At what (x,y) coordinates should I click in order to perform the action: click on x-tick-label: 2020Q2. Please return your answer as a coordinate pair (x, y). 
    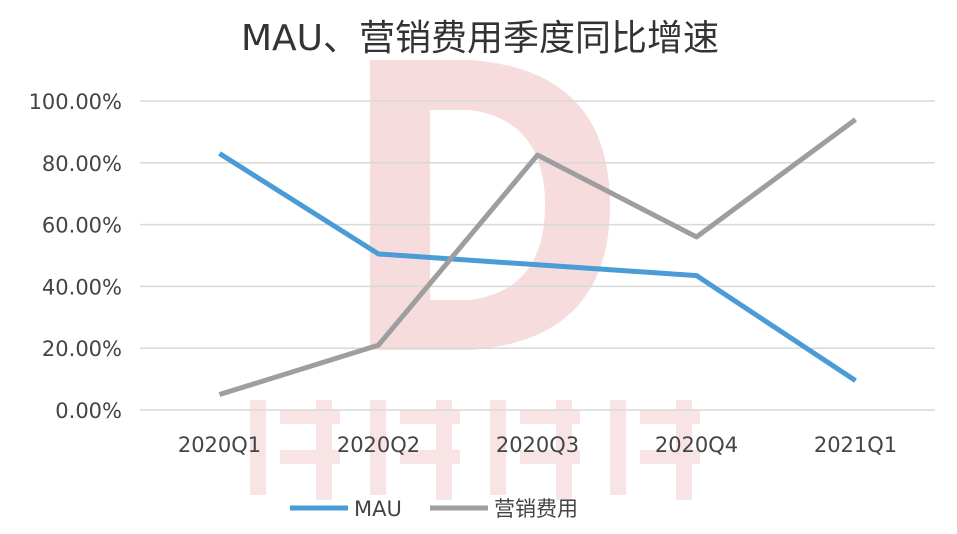
    Looking at the image, I should click on (378, 445).